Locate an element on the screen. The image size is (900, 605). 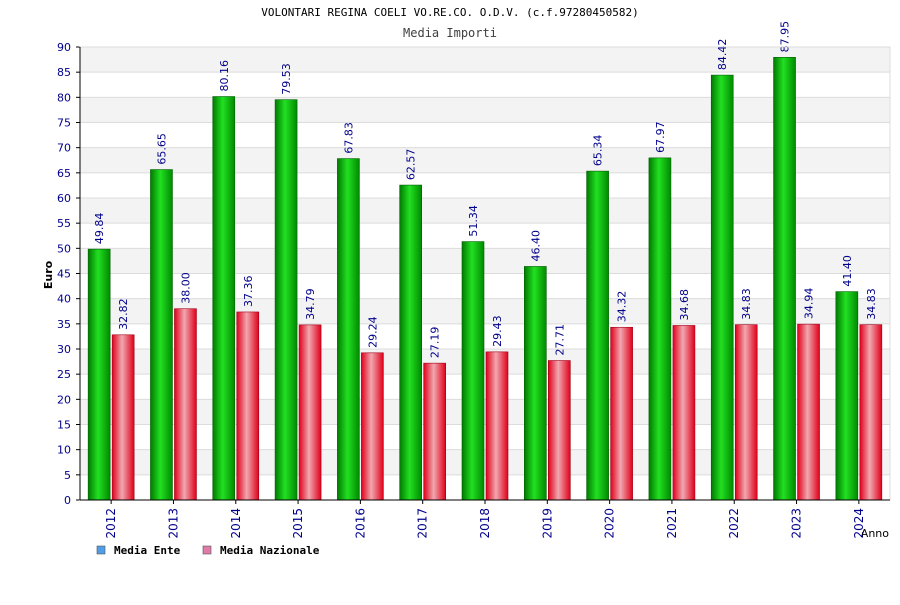
data-label: 46.40 is located at coordinates (535, 246).